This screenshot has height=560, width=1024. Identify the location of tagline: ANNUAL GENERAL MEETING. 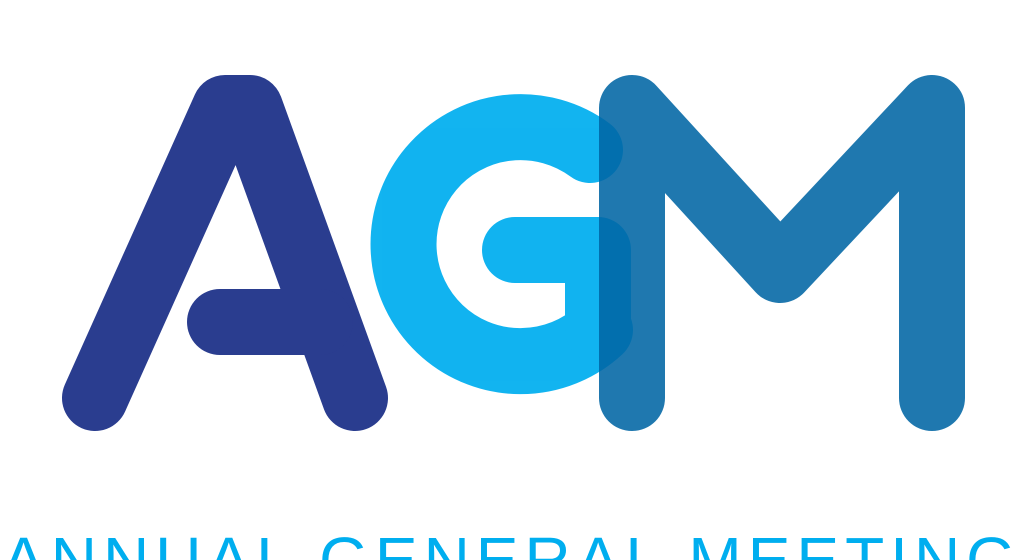
(512, 542).